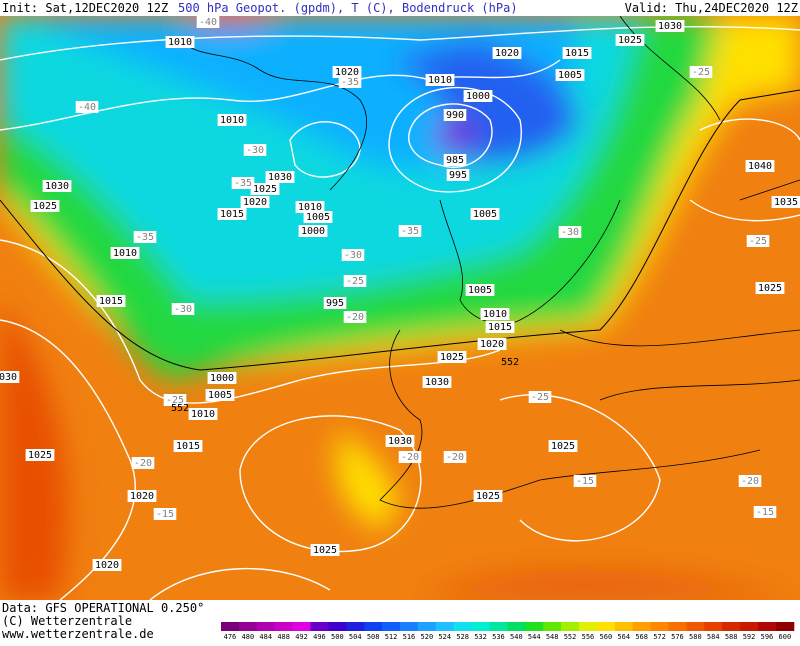  I want to click on init-time: Init: Sat,12DEC2020 12Z, so click(85, 8).